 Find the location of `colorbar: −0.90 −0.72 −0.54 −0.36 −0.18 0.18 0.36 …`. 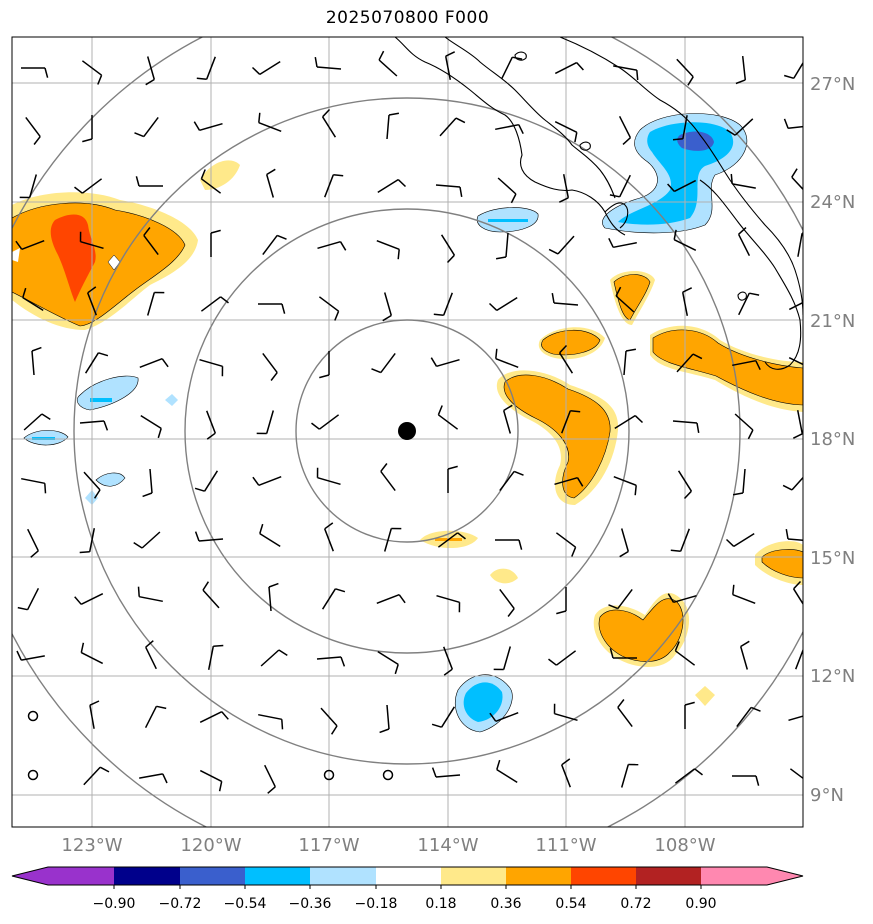

colorbar: −0.90 −0.72 −0.54 −0.36 −0.18 0.18 0.36 … is located at coordinates (407, 889).